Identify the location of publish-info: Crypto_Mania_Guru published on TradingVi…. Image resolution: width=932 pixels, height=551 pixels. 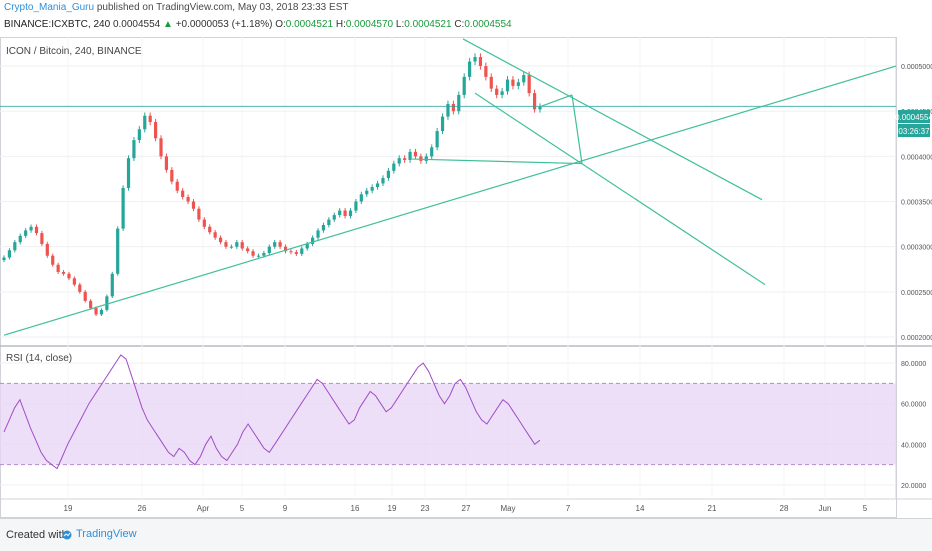
(176, 7).